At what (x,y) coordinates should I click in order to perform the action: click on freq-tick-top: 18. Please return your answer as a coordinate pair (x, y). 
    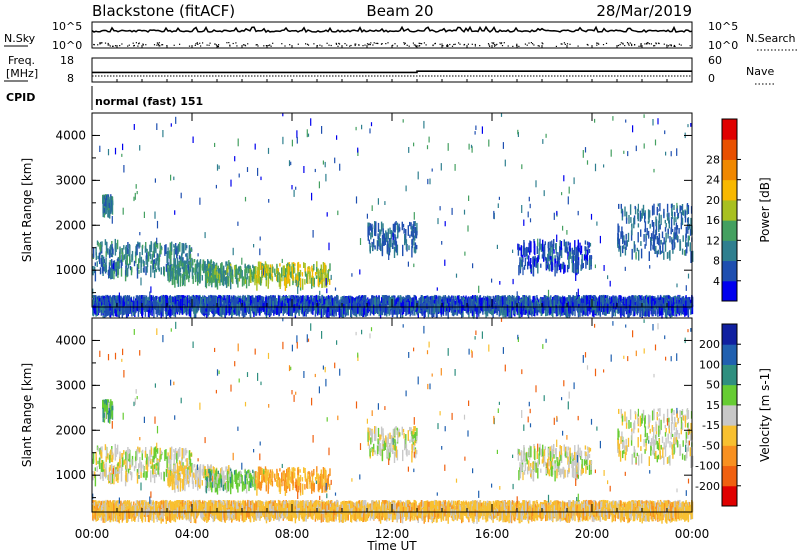
    Looking at the image, I should click on (67, 60).